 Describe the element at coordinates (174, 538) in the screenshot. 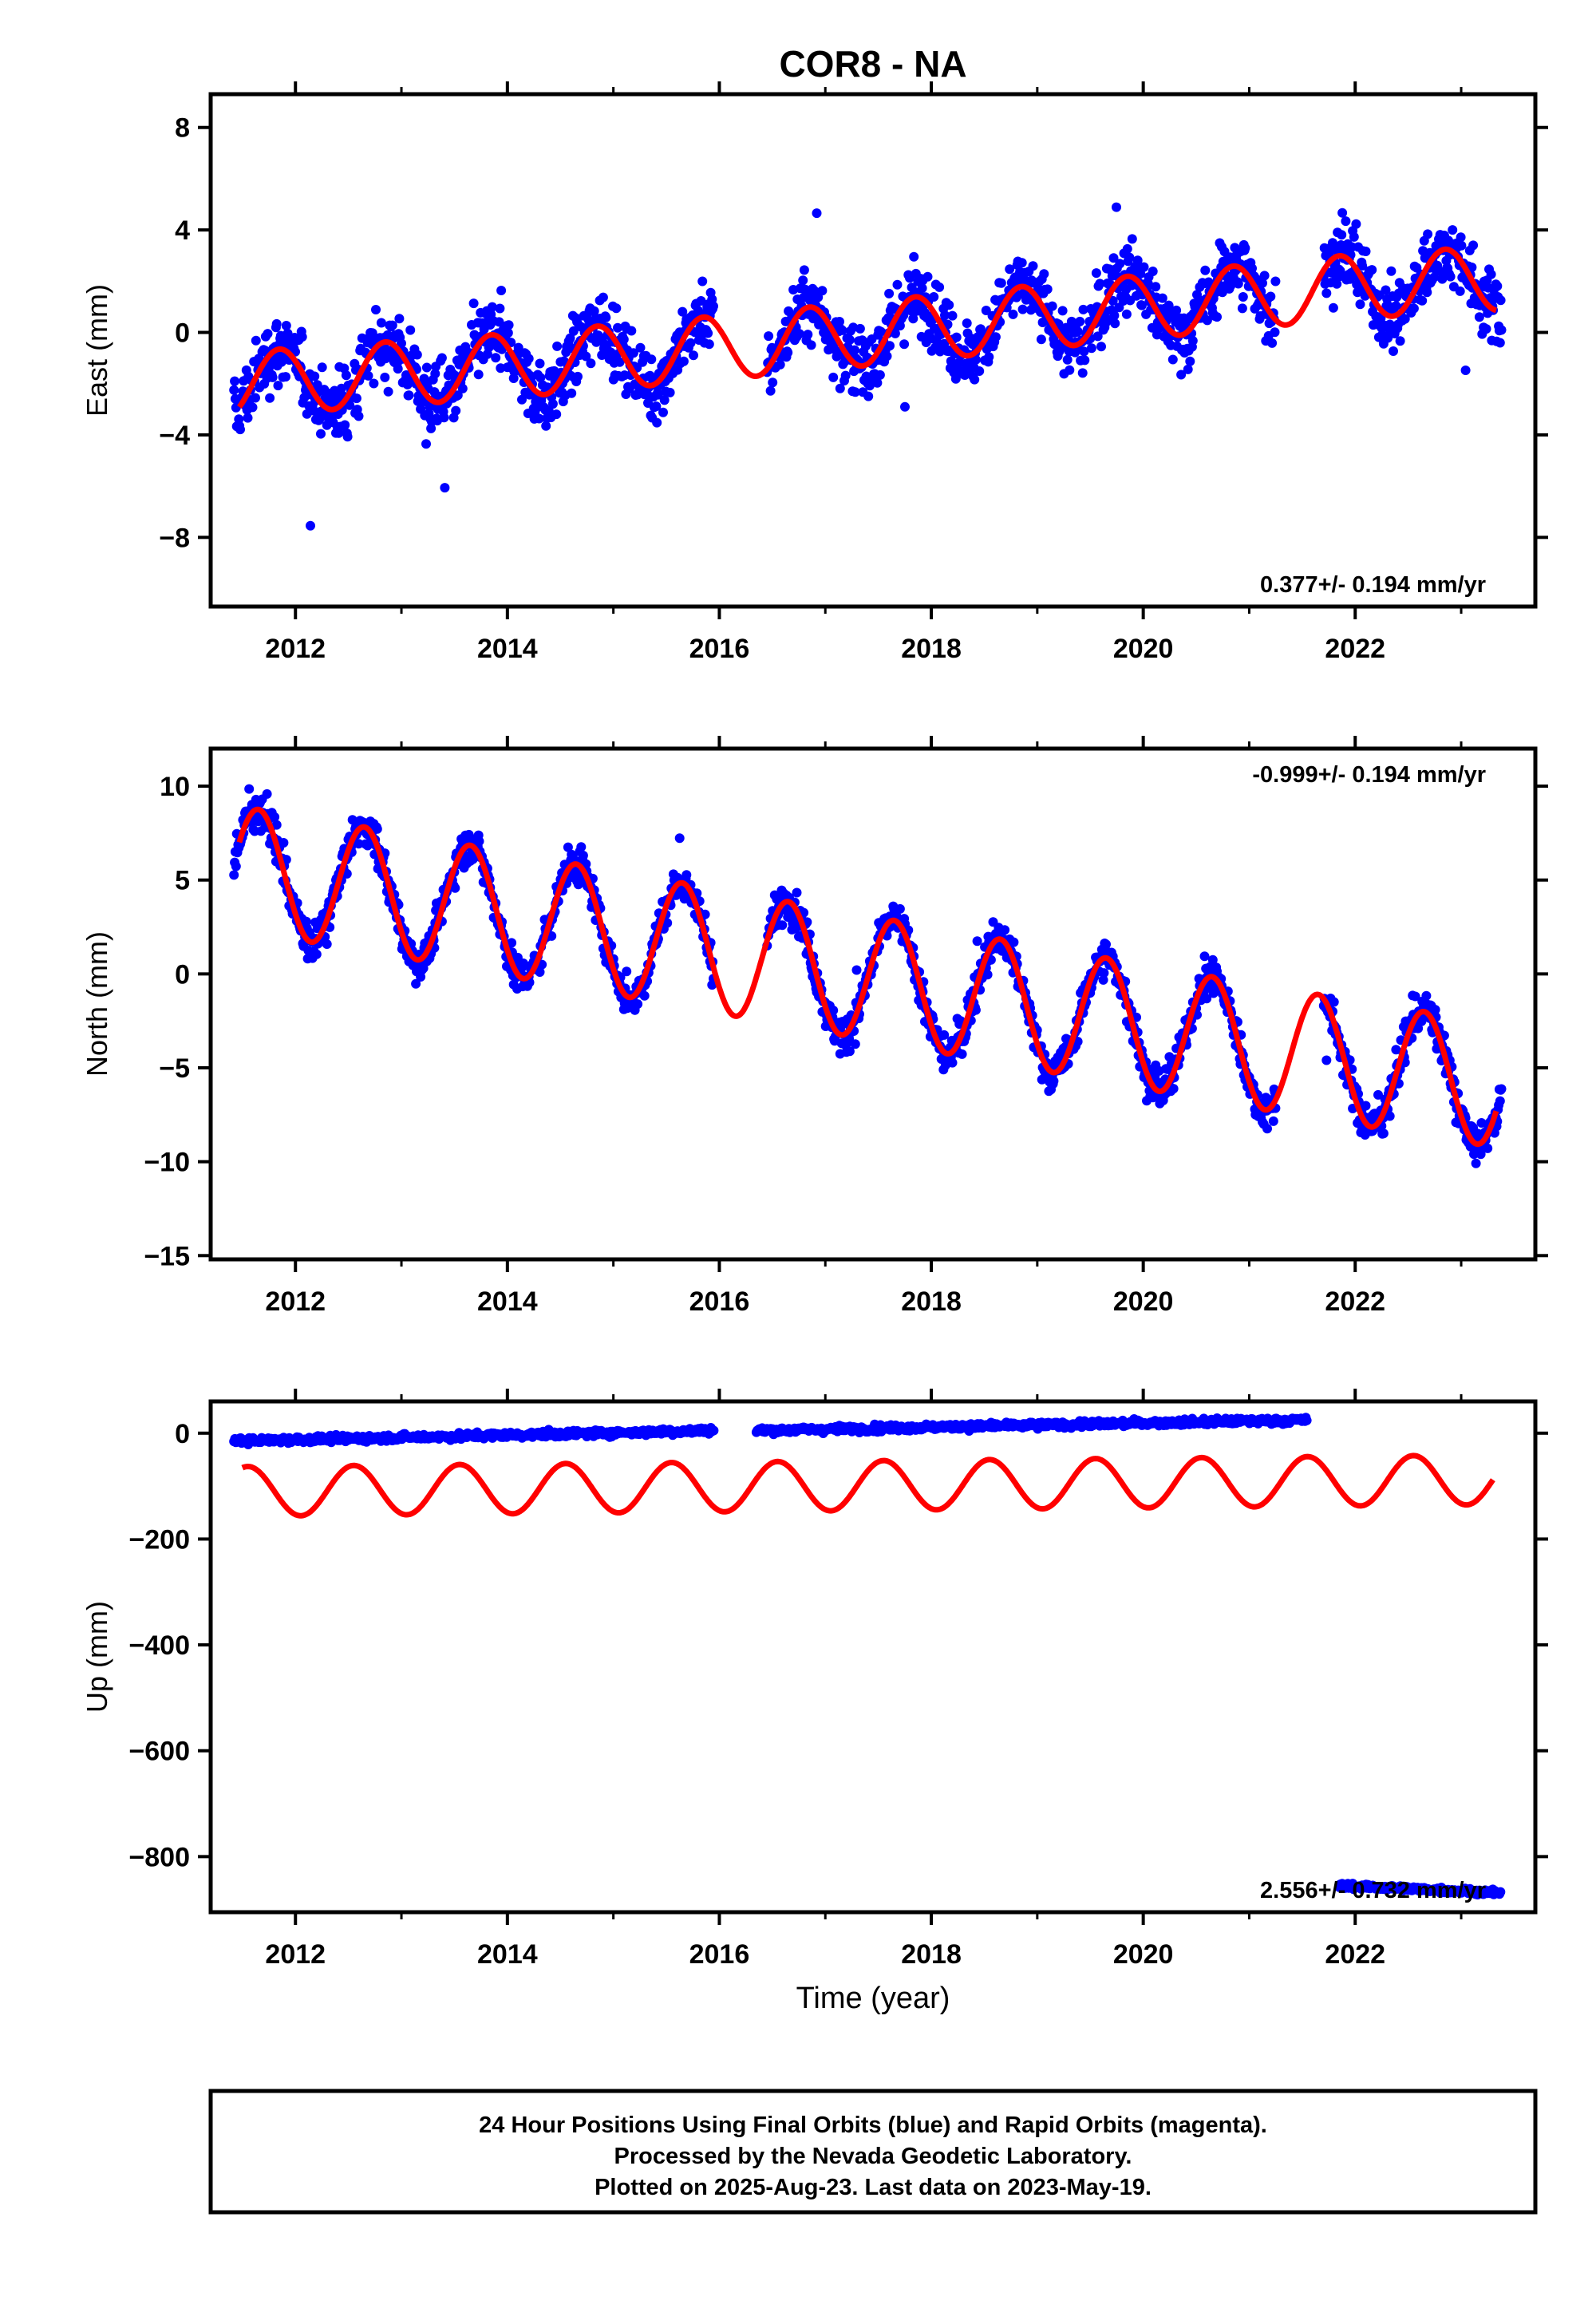

I see `y-tick-label: −8` at that location.